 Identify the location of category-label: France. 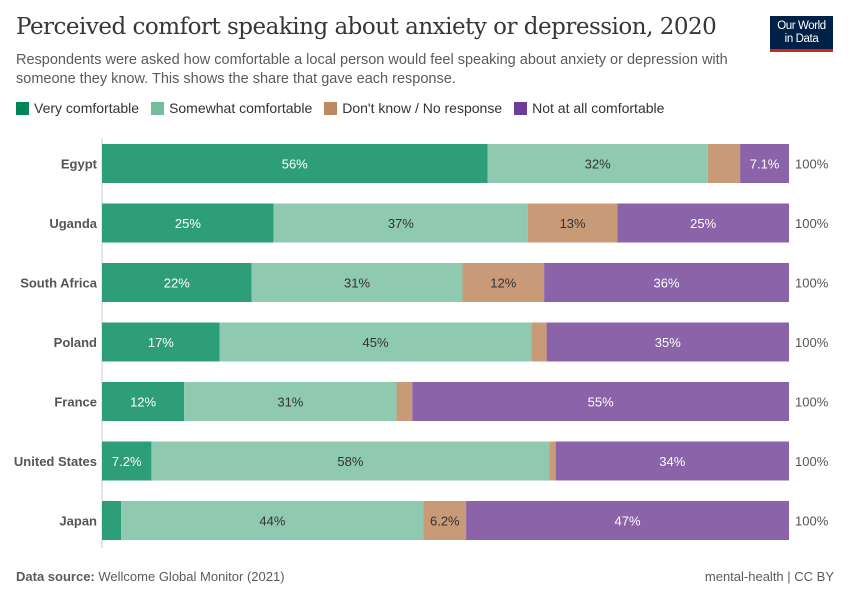
(75, 402).